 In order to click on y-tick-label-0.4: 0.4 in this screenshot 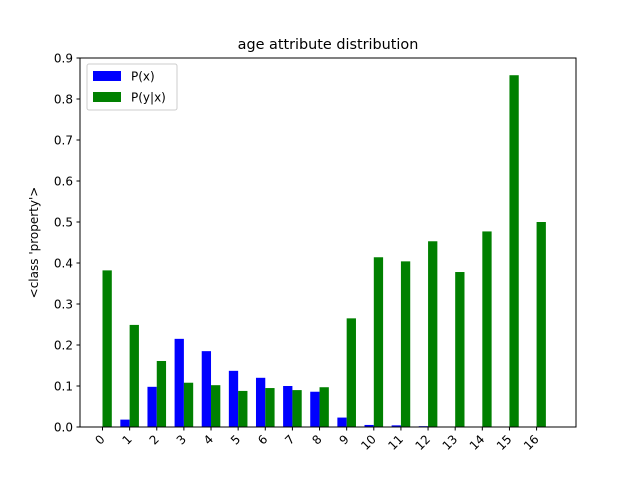, I will do `click(63, 263)`.